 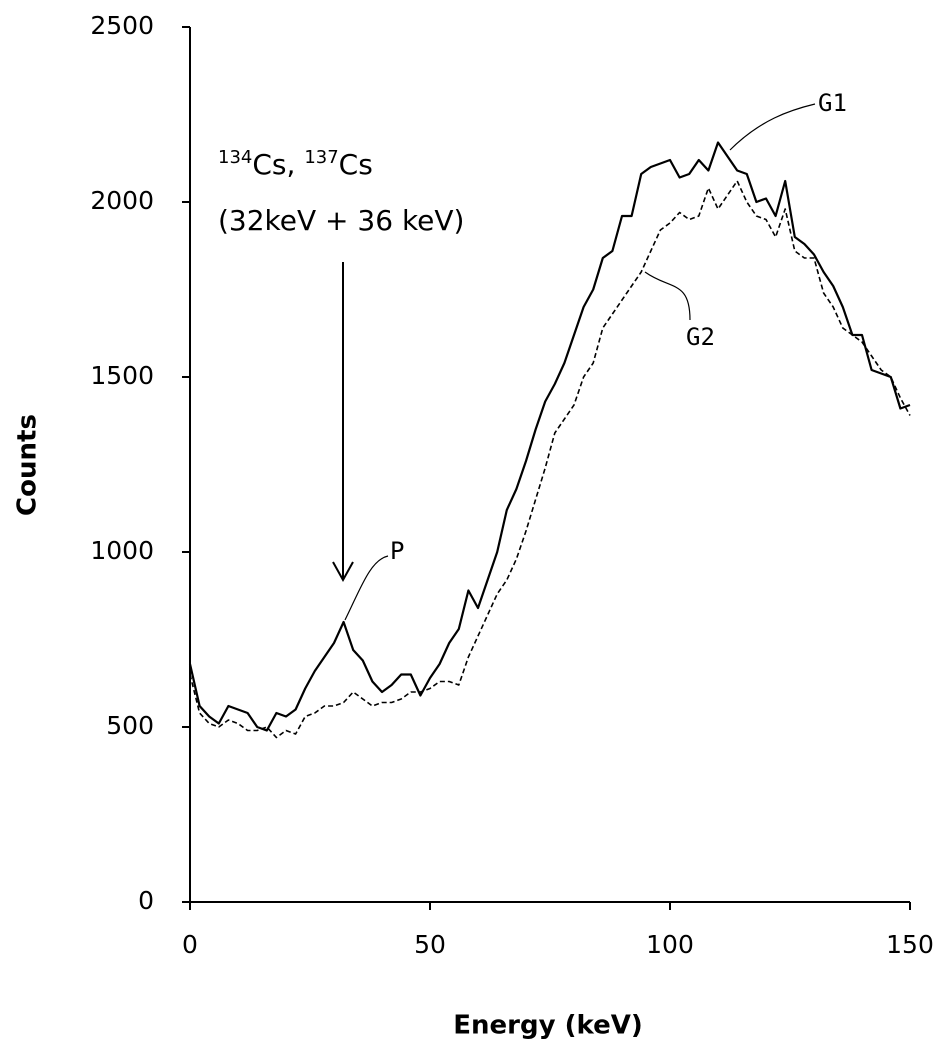 I want to click on element: Cs, so click(x=356, y=164).